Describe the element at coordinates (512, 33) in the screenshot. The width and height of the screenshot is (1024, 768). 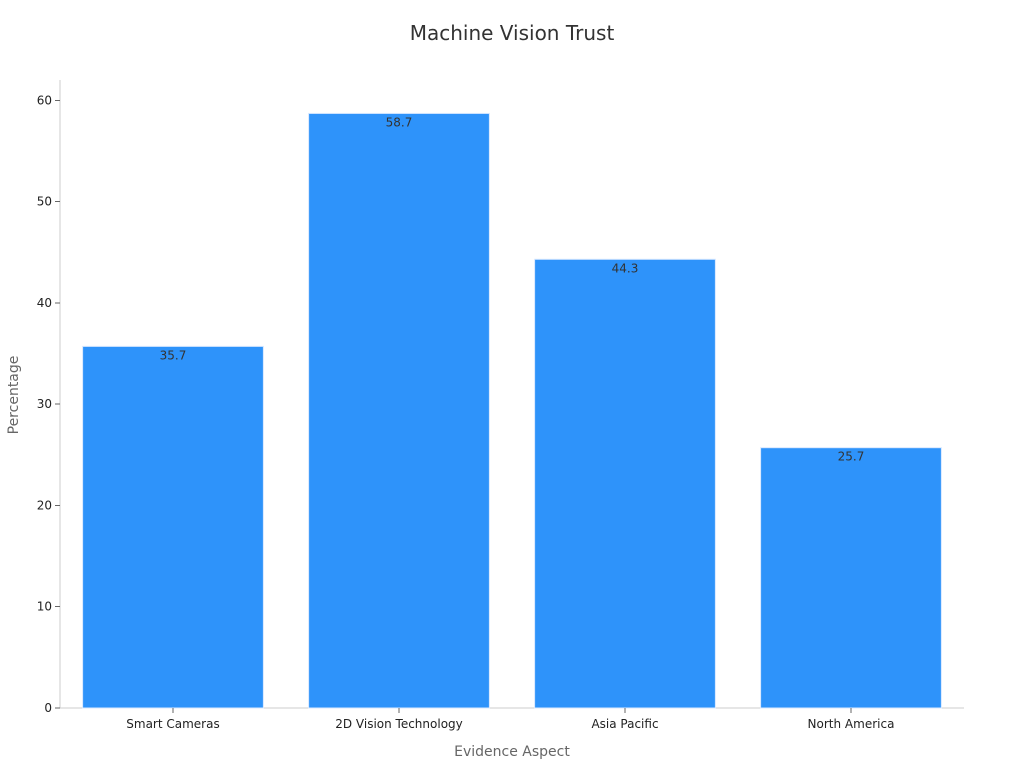
I see `chart-title: Machine Vision Trust` at that location.